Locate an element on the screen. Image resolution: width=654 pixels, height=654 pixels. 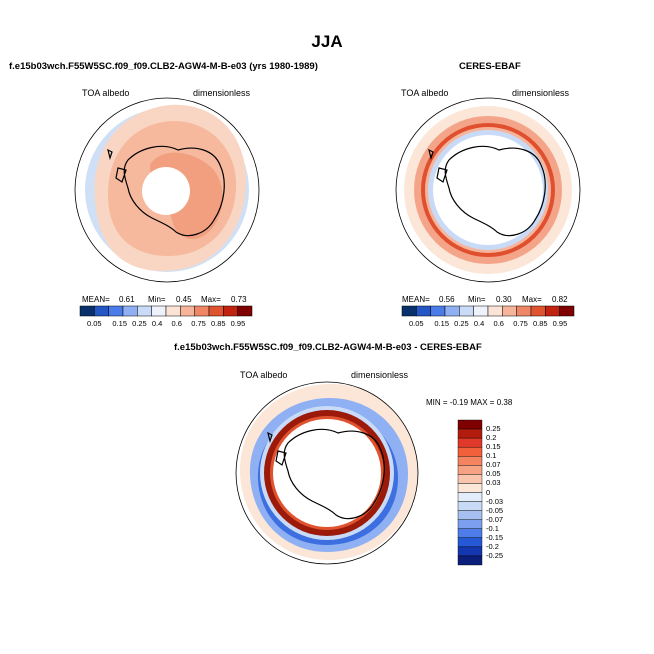
colorbar-tick-label: -0.05 is located at coordinates (495, 510).